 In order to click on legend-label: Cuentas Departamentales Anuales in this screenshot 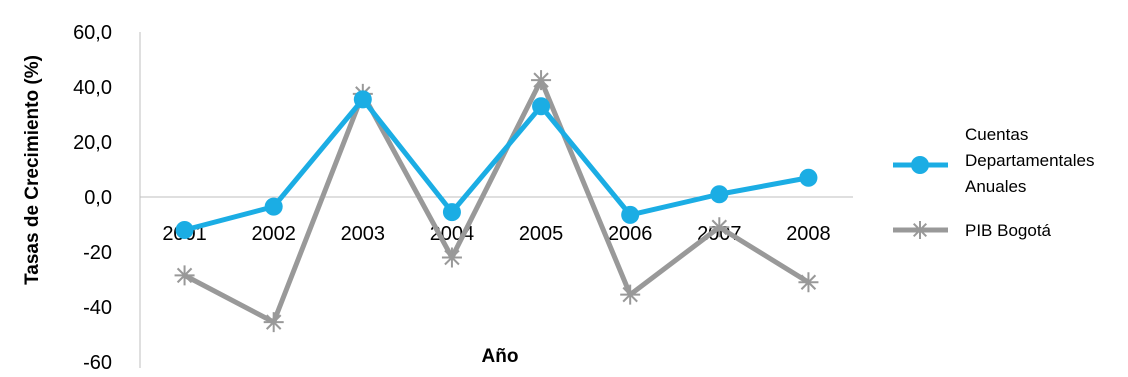, I will do `click(1029, 160)`.